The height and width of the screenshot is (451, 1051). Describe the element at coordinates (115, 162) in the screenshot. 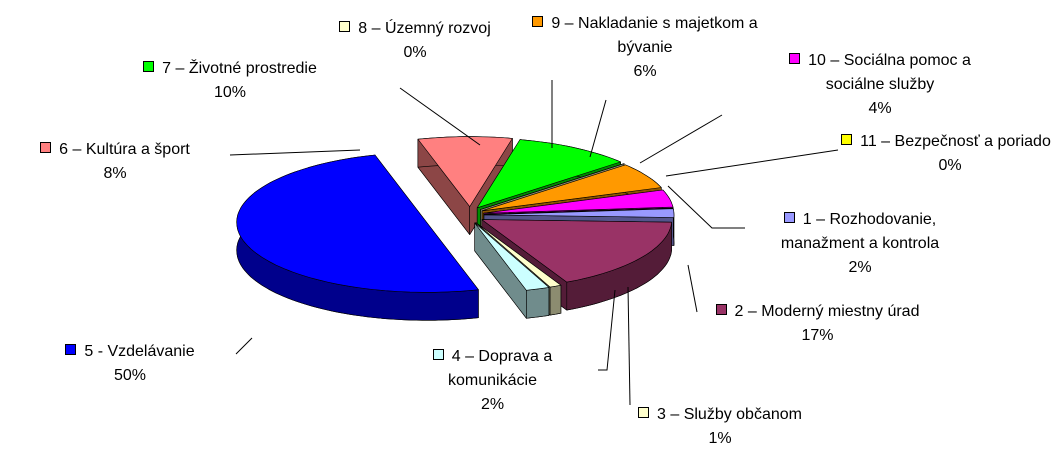

I see `data-label: 6 – Kultúra a šport 8%` at that location.